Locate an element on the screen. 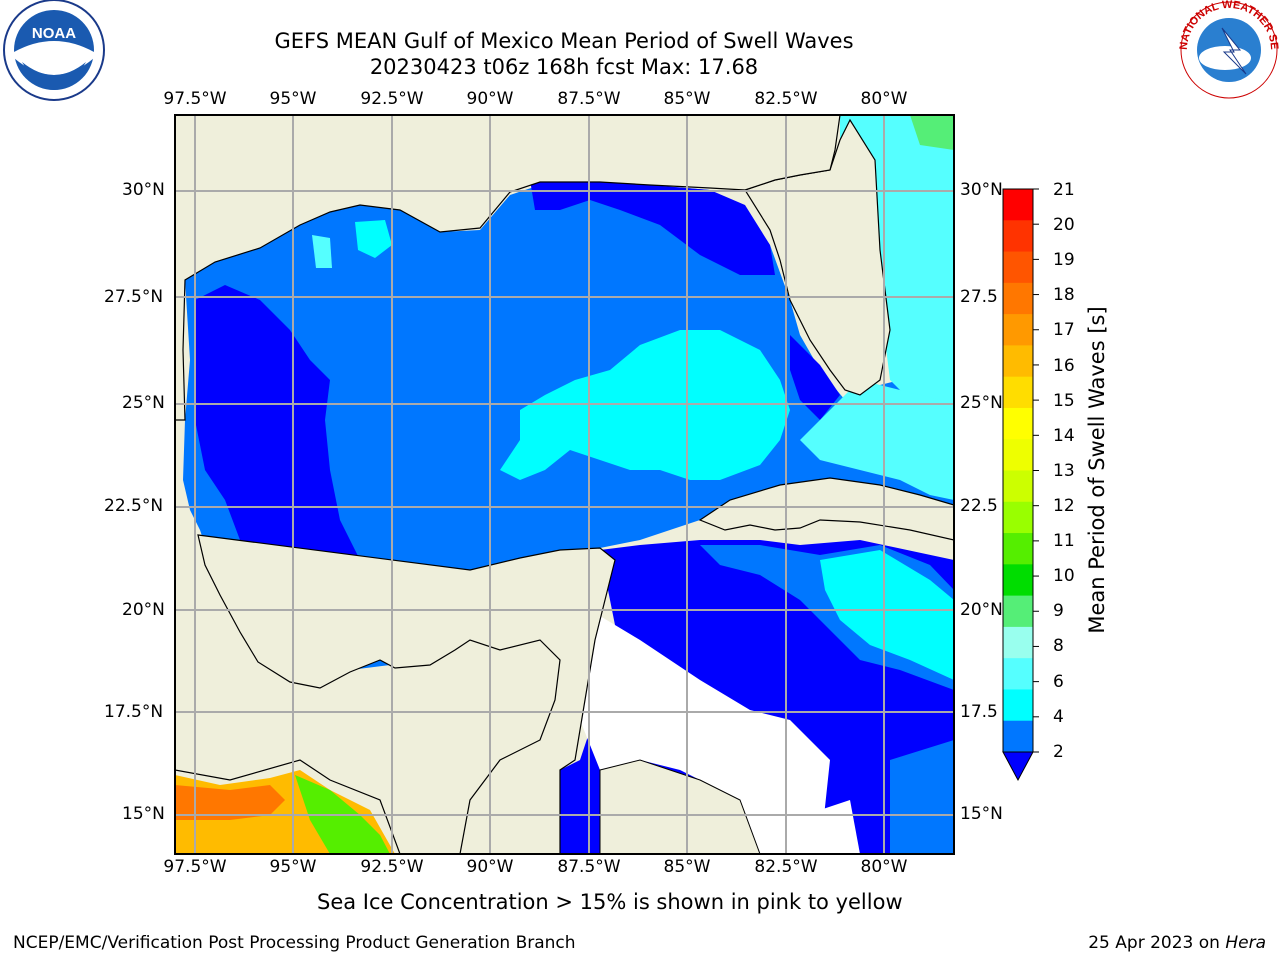 The width and height of the screenshot is (1280, 960). svg-text: NATIONAL WEATHER SERVICE is located at coordinates (640, 25).